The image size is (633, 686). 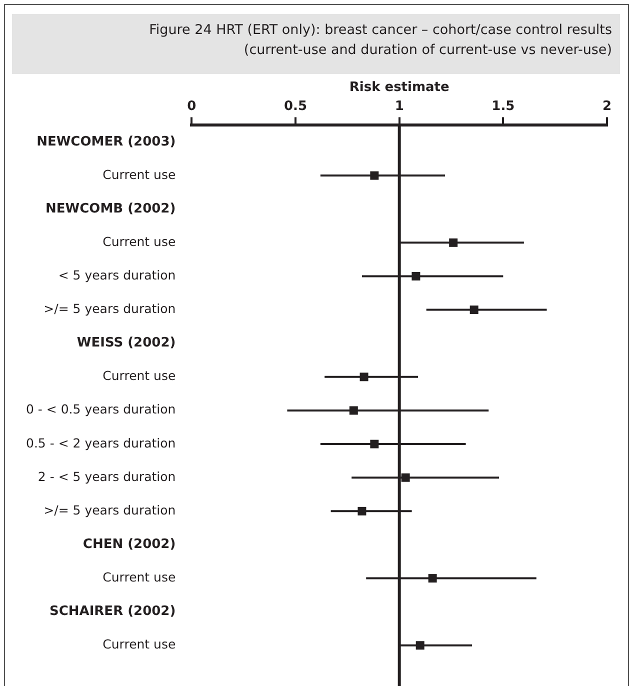 What do you see at coordinates (101, 409) in the screenshot?
I see `y-tick-label: 0 - < 0.5 years duration` at bounding box center [101, 409].